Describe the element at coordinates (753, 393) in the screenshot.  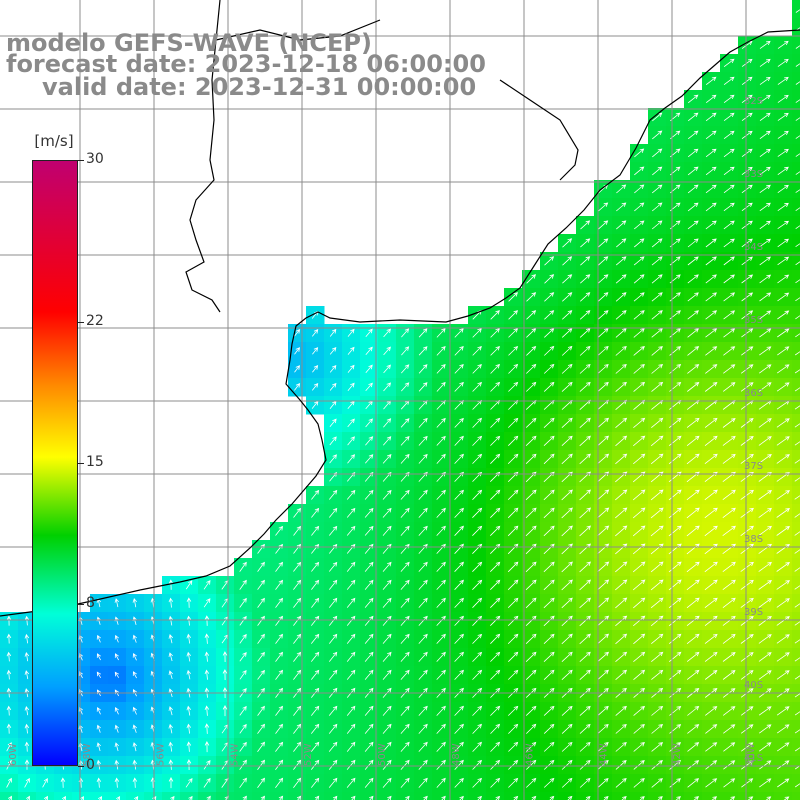
I see `latitude-label: 36S` at that location.